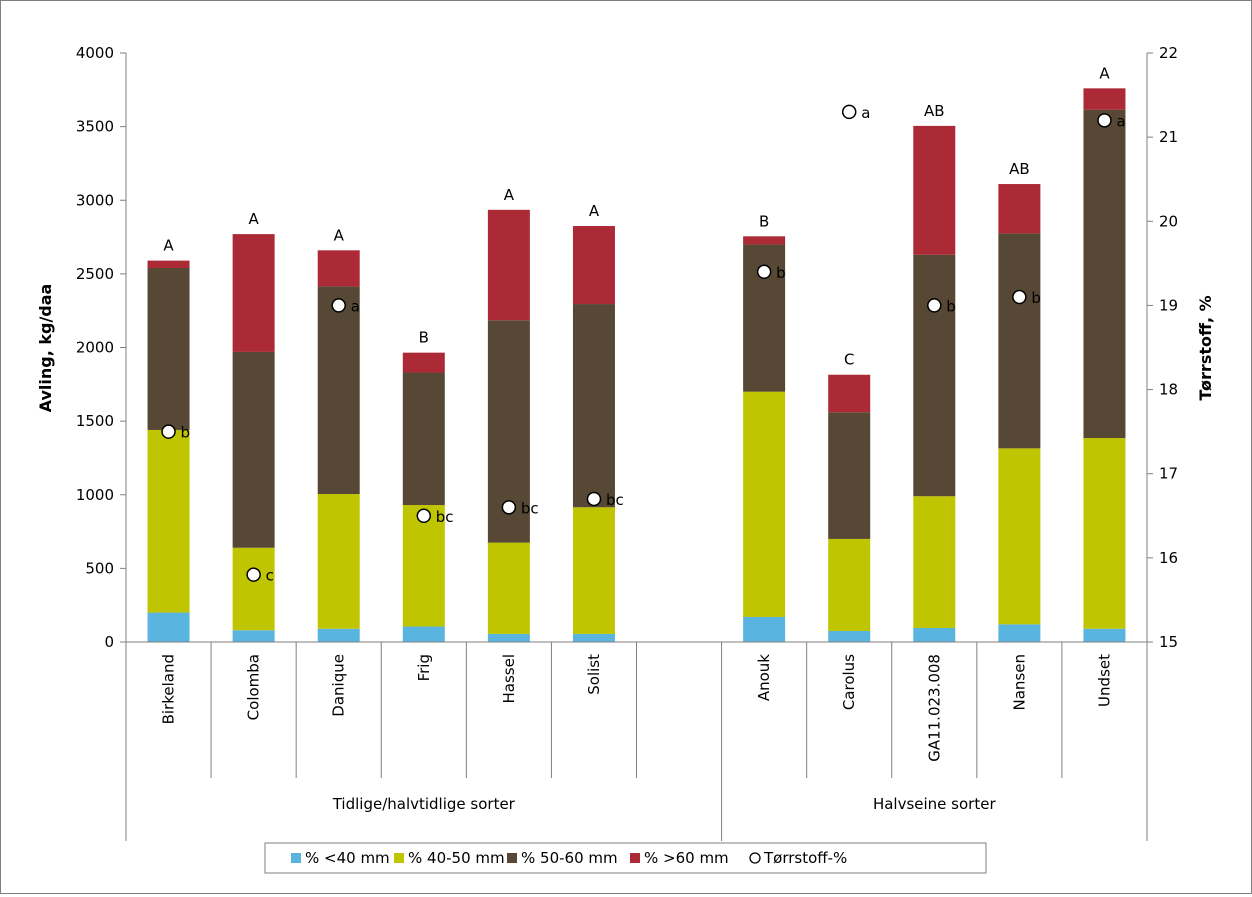 The width and height of the screenshot is (1252, 897). What do you see at coordinates (1104, 680) in the screenshot?
I see `x-tick-label: Undset` at bounding box center [1104, 680].